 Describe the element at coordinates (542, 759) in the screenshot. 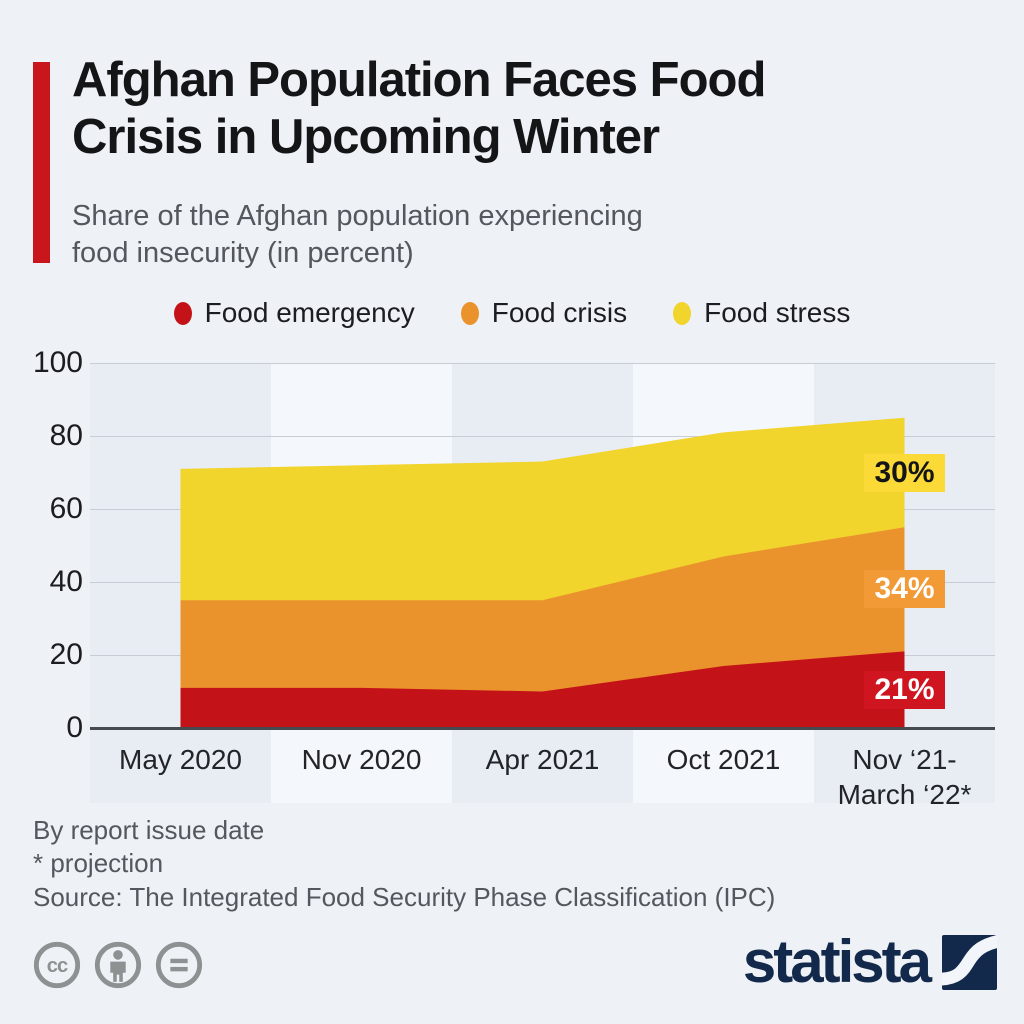

I see `x-tick-label: Apr 2021` at that location.